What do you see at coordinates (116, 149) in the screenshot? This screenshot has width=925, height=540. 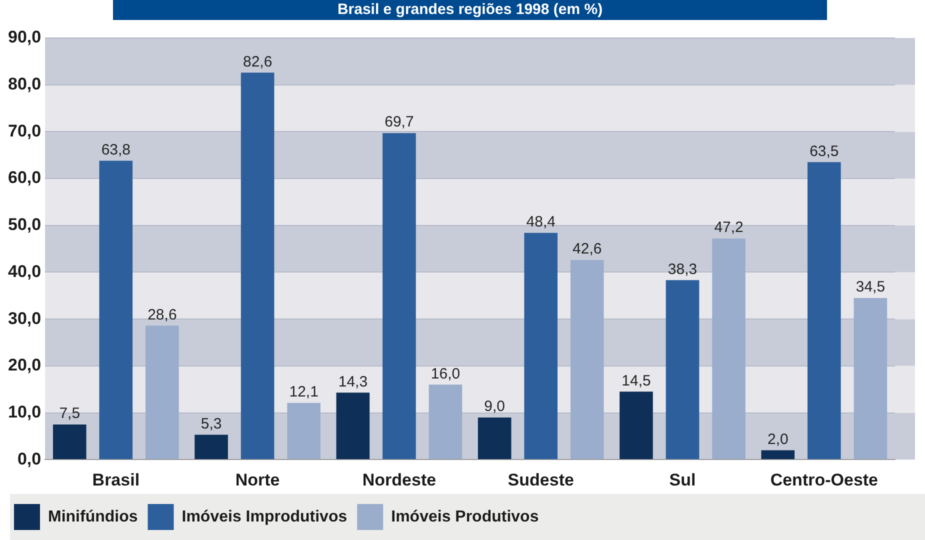 I see `data-label: 63,8` at bounding box center [116, 149].